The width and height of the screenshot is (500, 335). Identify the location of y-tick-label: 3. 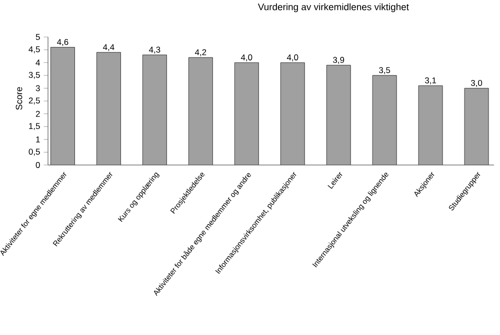
(38, 88).